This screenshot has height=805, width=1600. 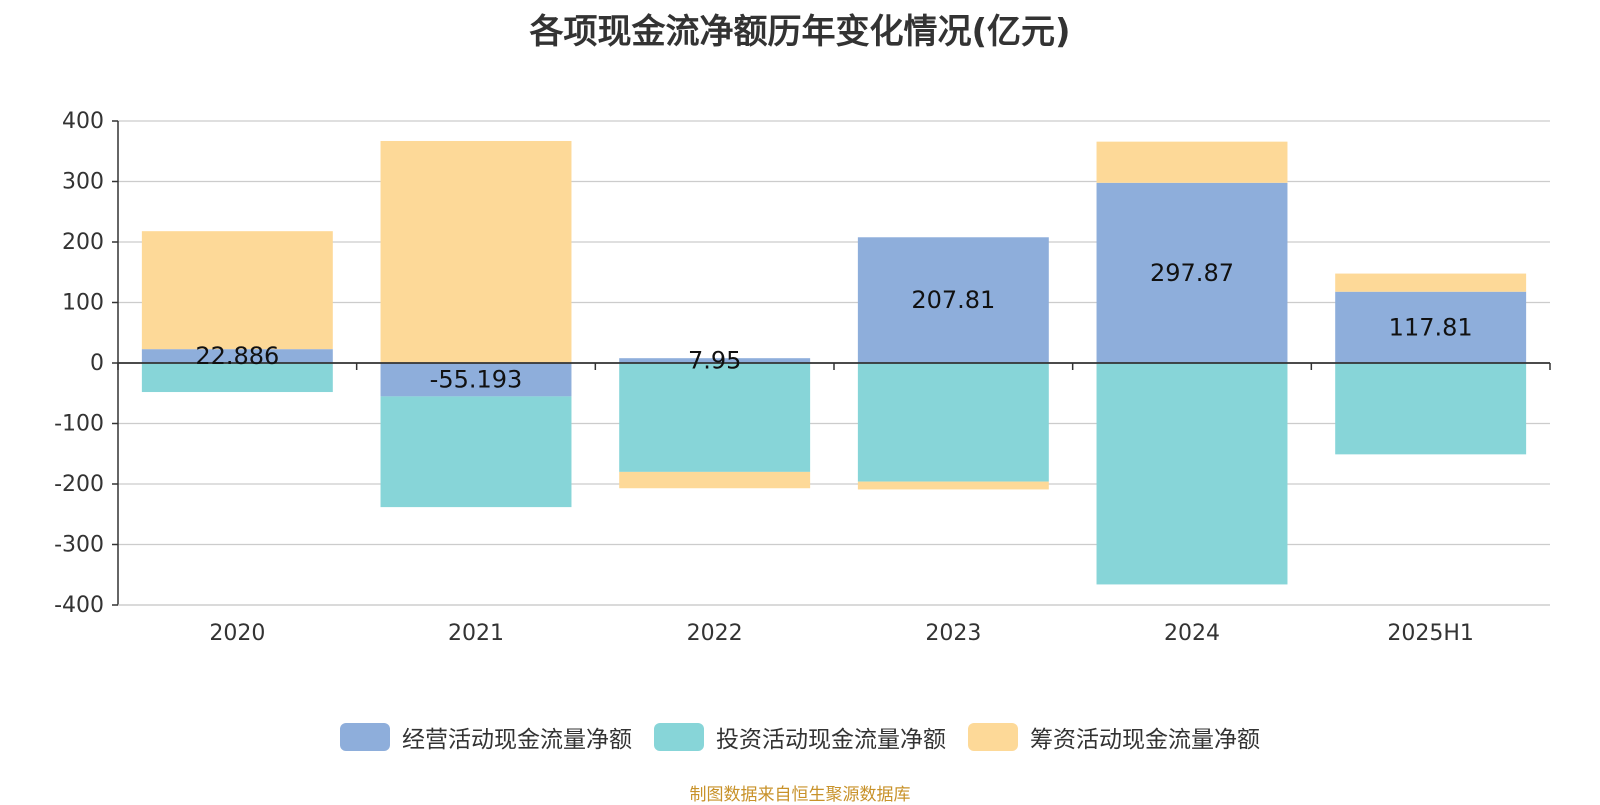 I want to click on data-label-2021: -55.193, so click(x=476, y=380).